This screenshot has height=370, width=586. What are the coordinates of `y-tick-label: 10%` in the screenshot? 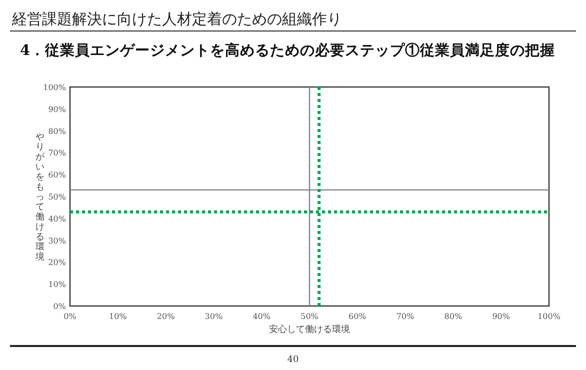 It's located at (57, 285).